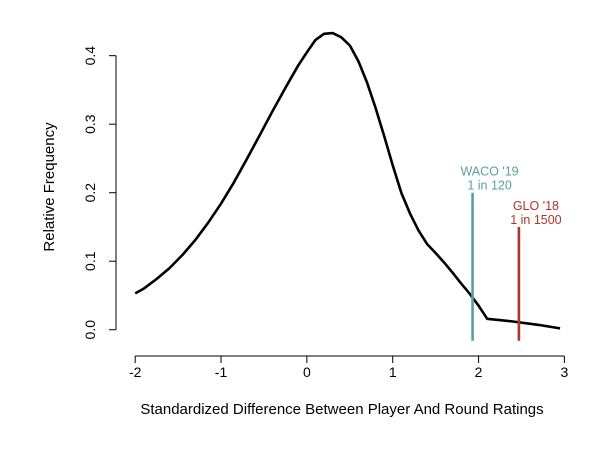 This screenshot has width=590, height=456. I want to click on y-tick-label: 0.3, so click(90, 124).